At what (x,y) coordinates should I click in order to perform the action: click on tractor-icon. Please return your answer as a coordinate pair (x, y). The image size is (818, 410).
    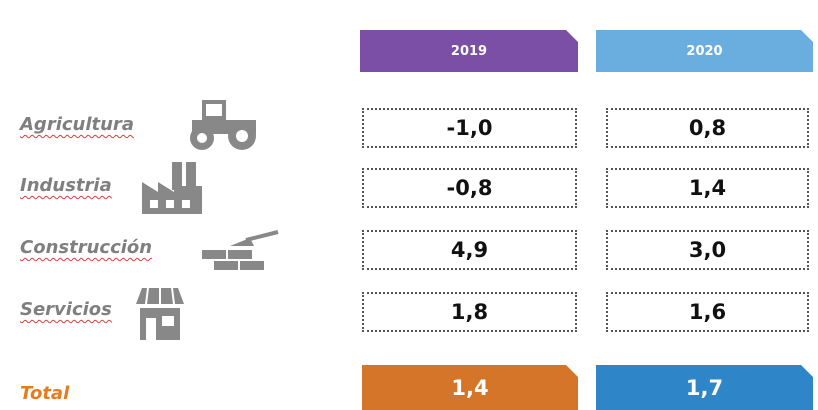
    Looking at the image, I should click on (223, 125).